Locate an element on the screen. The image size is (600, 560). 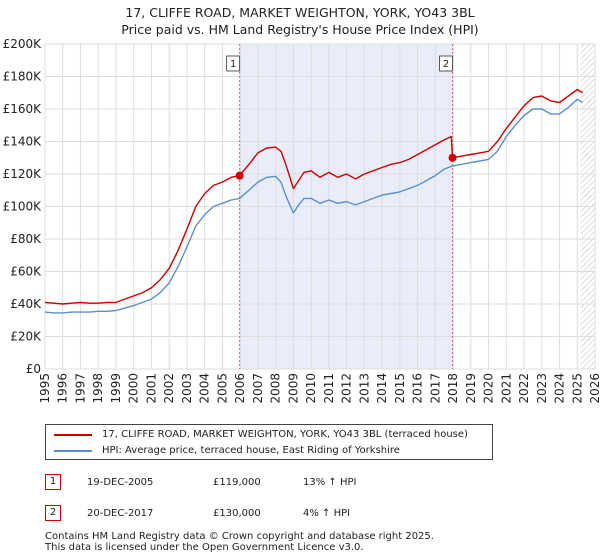
y-tick-label: £60K is located at coordinates (26, 272).